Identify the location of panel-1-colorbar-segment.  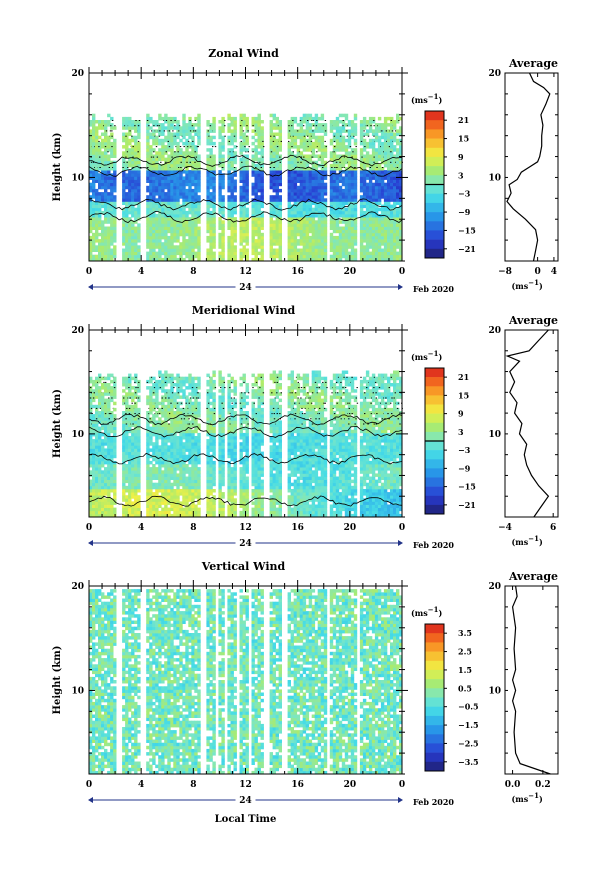
(434, 171).